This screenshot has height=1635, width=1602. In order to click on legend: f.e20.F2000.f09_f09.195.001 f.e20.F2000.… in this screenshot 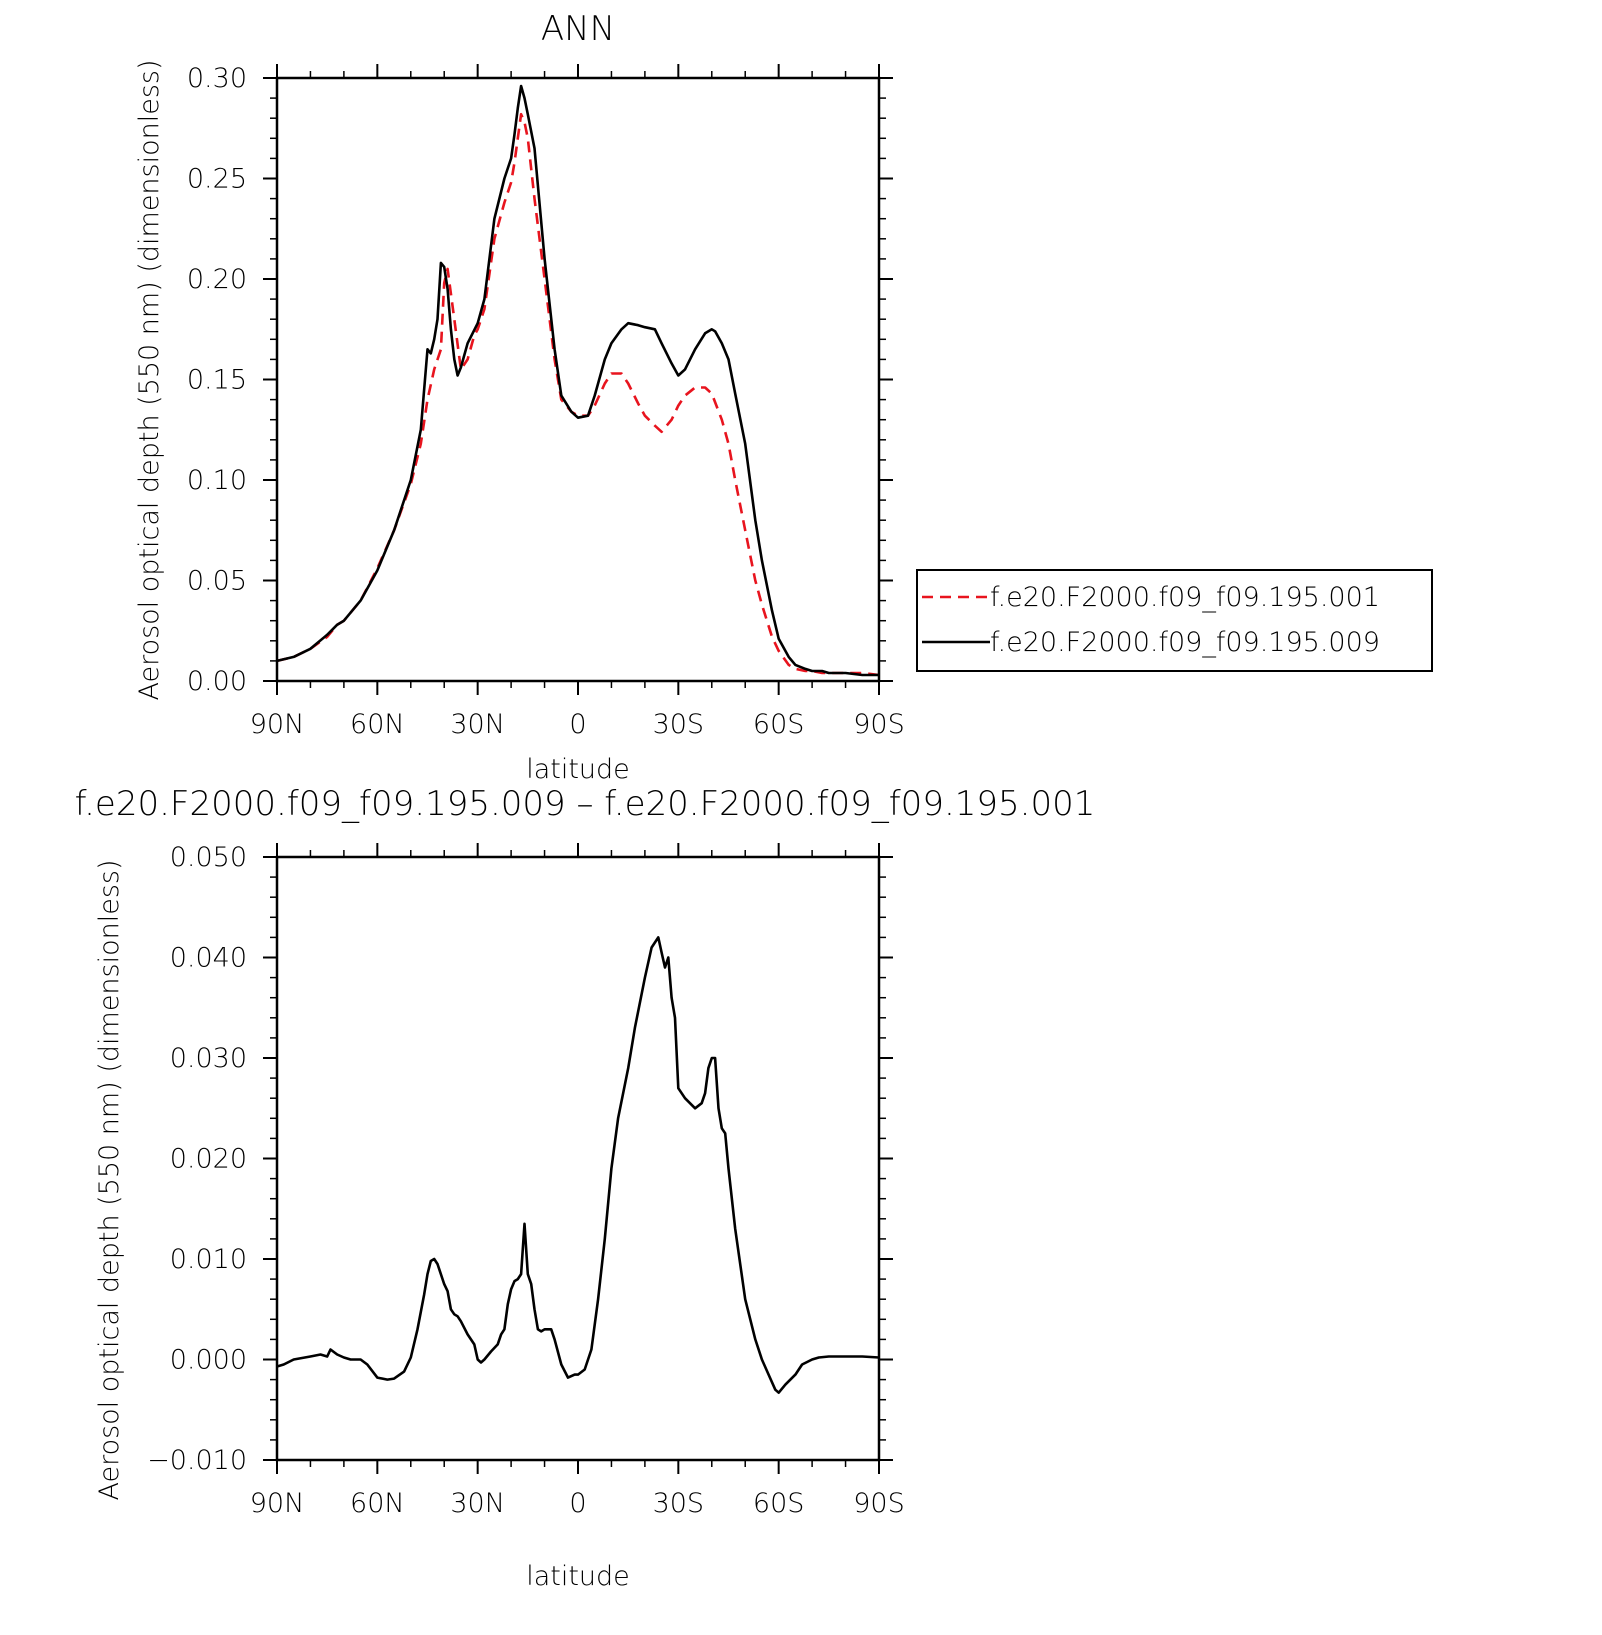, I will do `click(1174, 620)`.